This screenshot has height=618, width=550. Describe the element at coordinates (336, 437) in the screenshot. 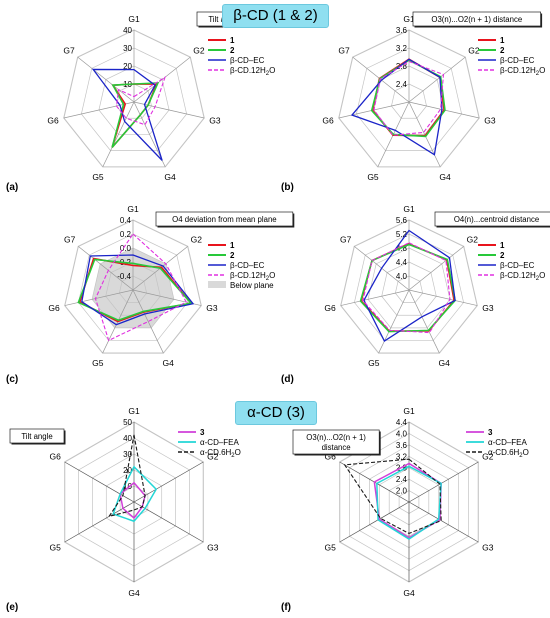

I see `chart-title: O3(n)...O2(n + 1)` at that location.